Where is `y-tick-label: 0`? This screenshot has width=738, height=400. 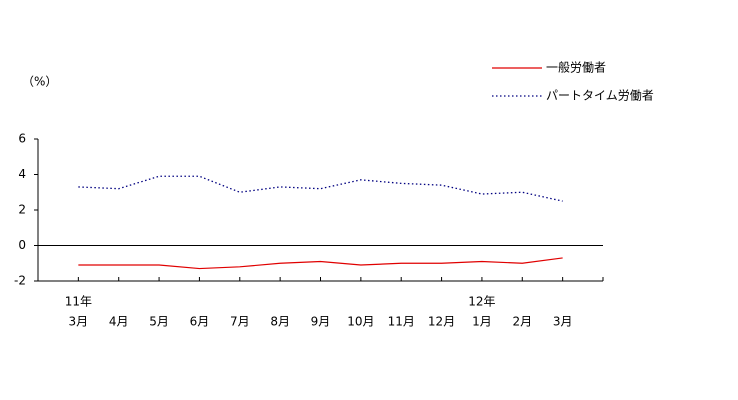 y-tick-label: 0 is located at coordinates (22, 245).